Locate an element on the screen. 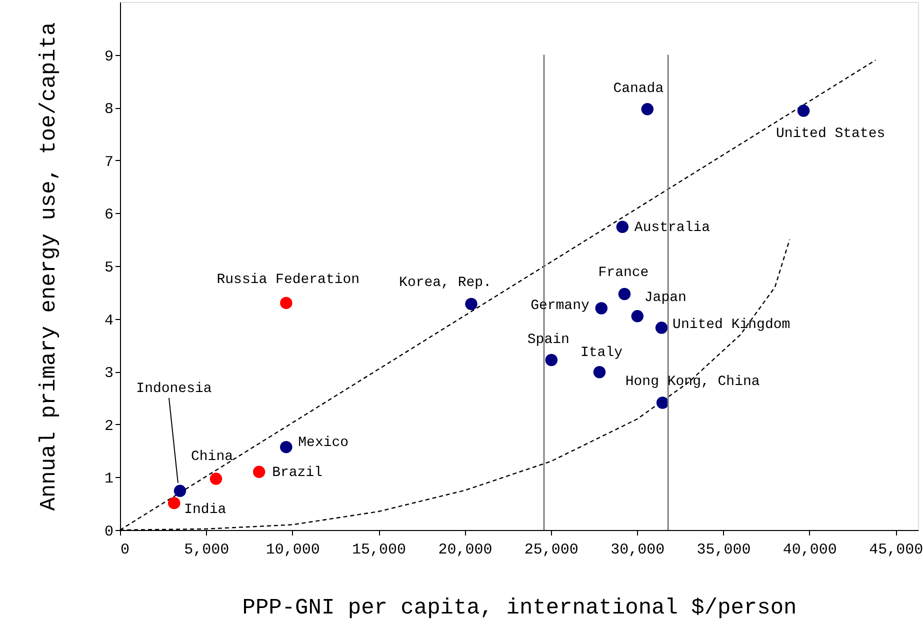  annotation: Hong Kong, China is located at coordinates (692, 382).